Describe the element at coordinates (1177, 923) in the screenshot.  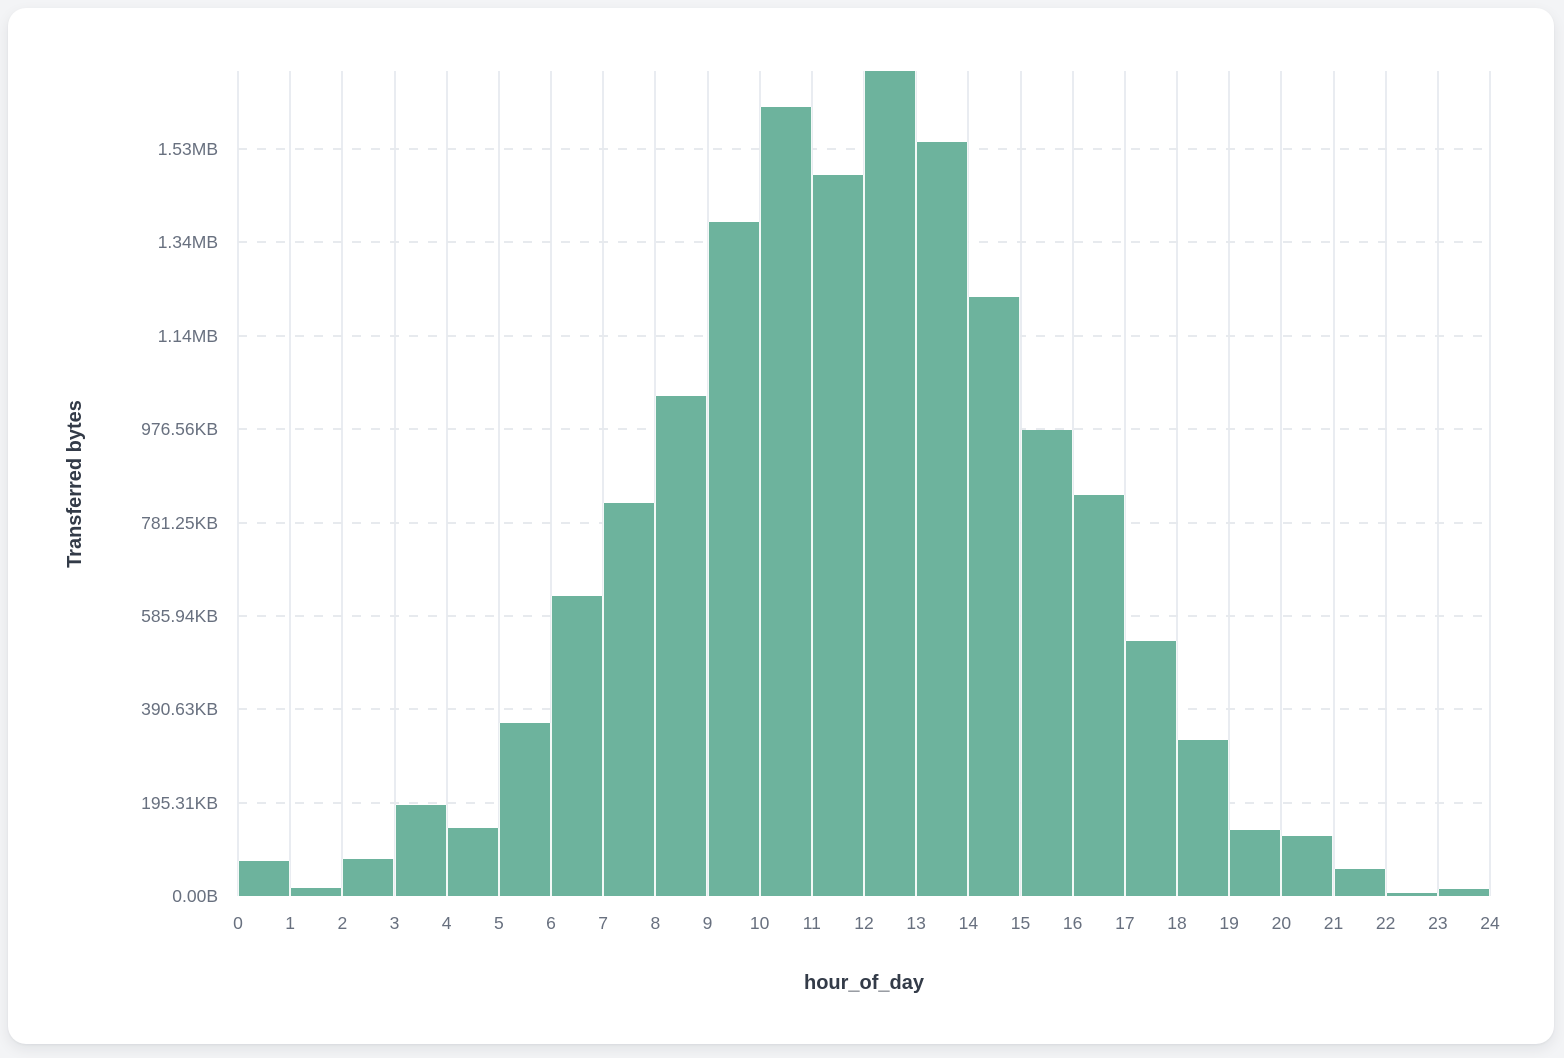
I see `x-tick-label: 18` at that location.